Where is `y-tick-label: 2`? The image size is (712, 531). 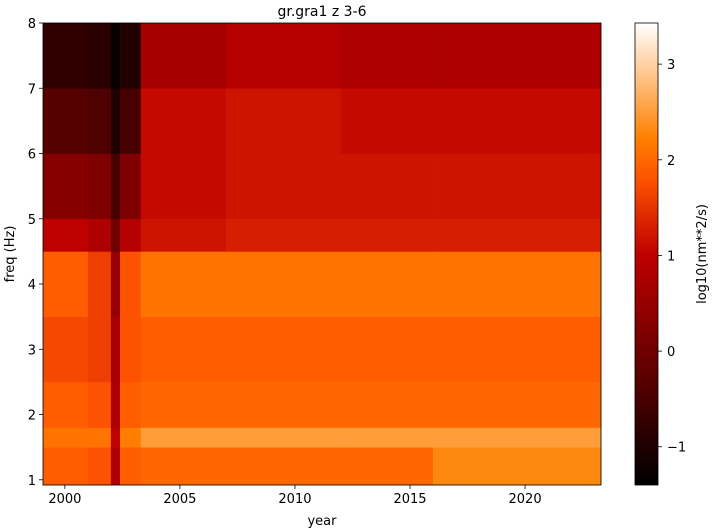 y-tick-label: 2 is located at coordinates (32, 416).